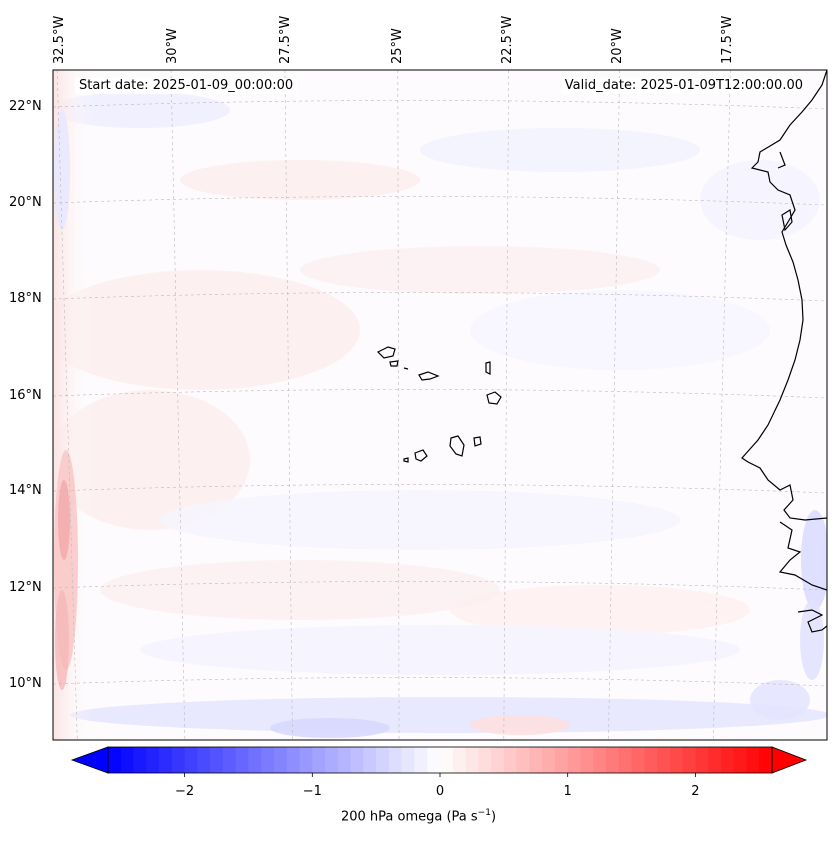 The image size is (837, 843). Describe the element at coordinates (25, 202) in the screenshot. I see `latitude-label: 20°N` at that location.